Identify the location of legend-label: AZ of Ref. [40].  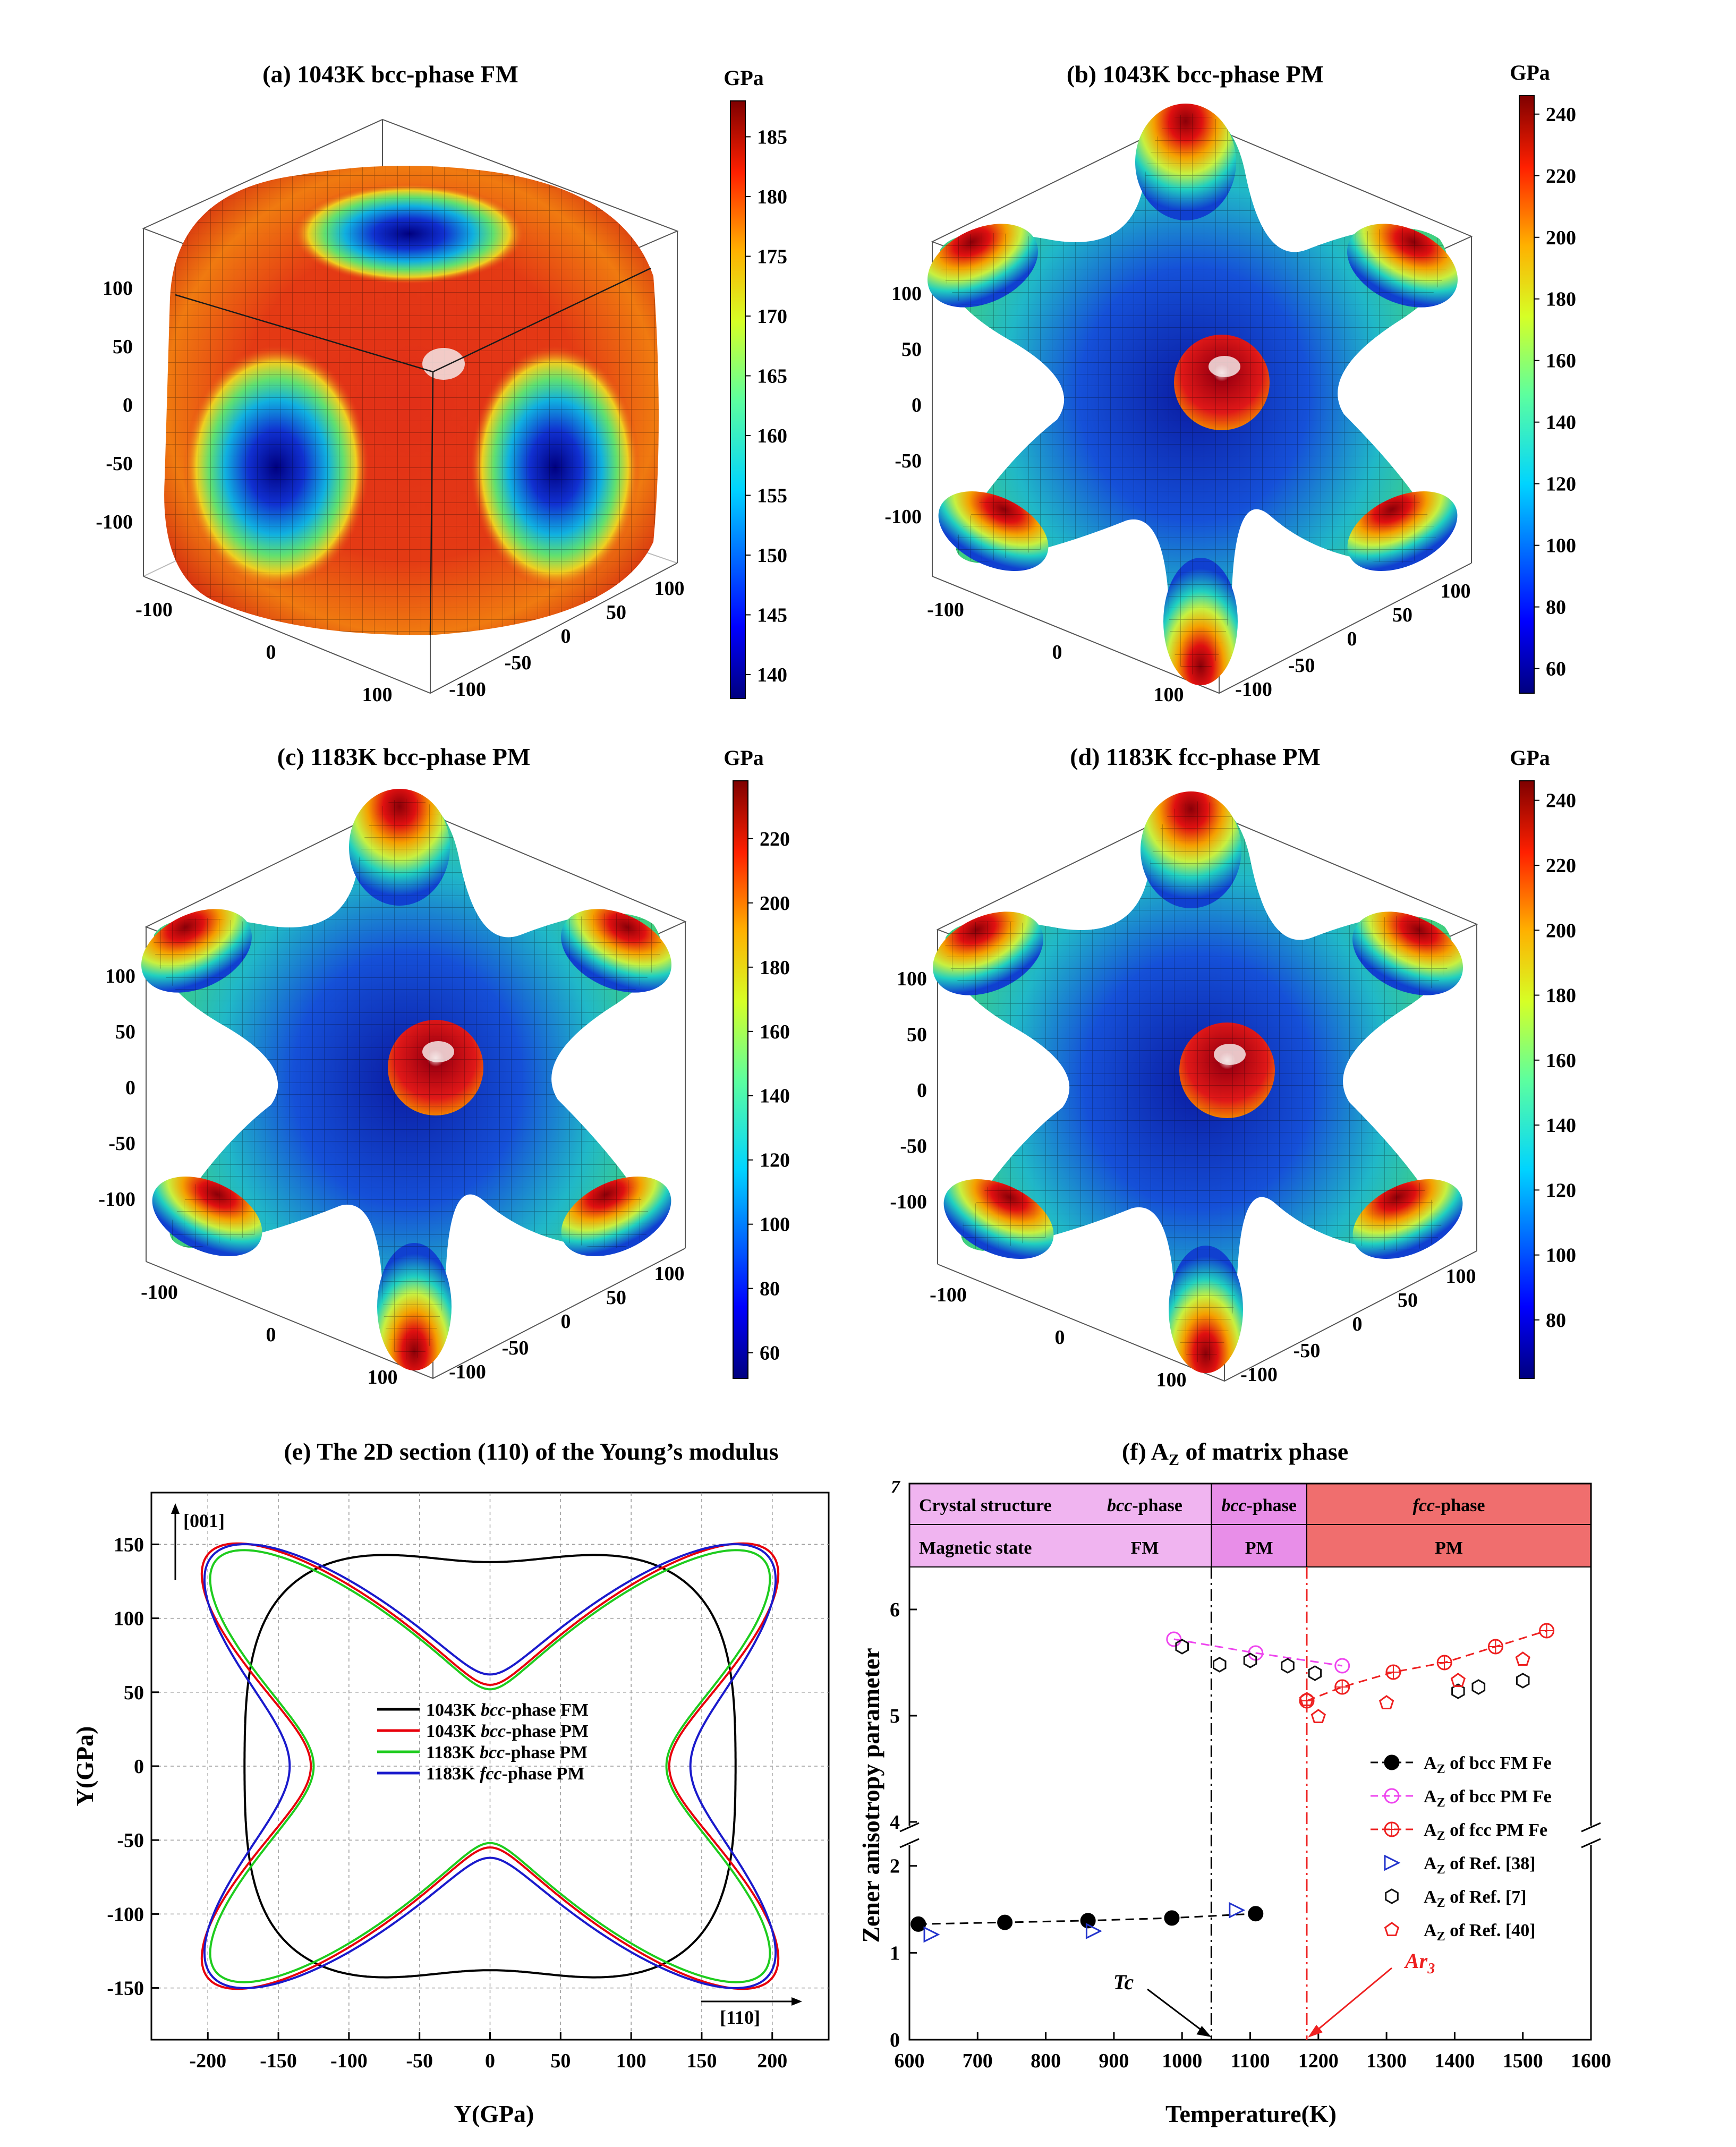
(1480, 1932).